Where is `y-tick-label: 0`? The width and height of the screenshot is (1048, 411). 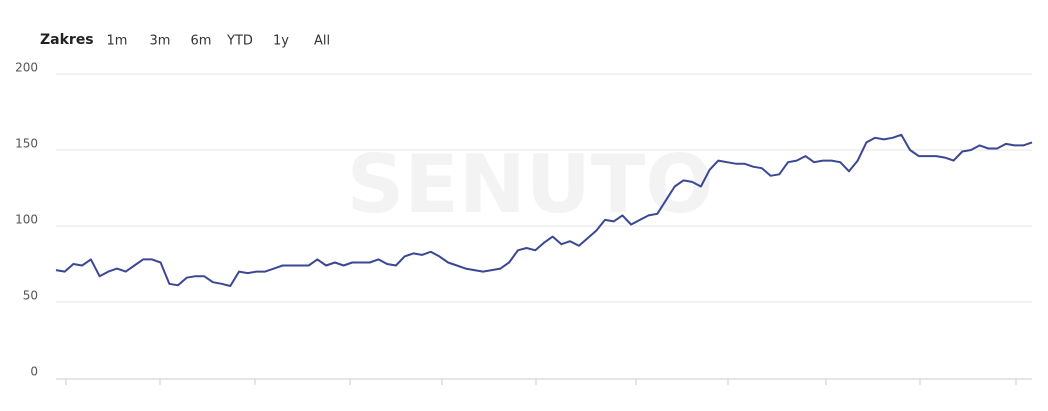 y-tick-label: 0 is located at coordinates (34, 372).